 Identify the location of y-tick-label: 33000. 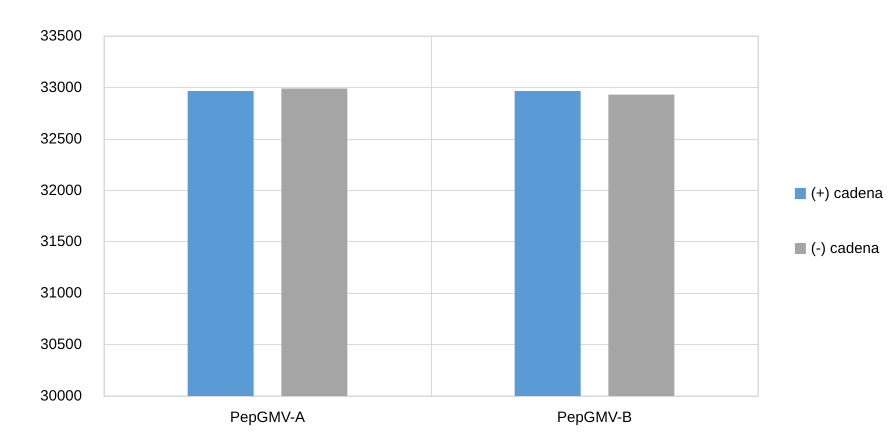
(61, 87).